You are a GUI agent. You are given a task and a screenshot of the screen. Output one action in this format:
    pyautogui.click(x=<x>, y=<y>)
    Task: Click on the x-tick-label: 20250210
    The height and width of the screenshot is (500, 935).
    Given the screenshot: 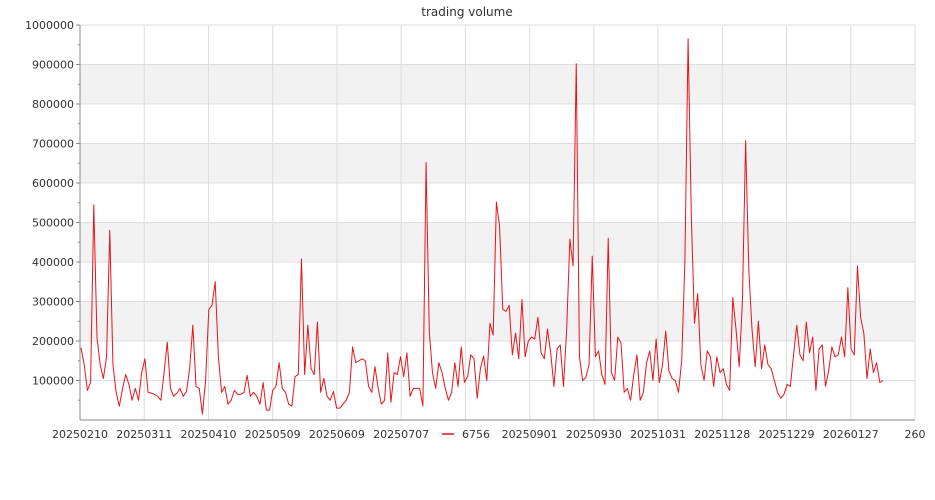 What is the action you would take?
    pyautogui.click(x=80, y=434)
    